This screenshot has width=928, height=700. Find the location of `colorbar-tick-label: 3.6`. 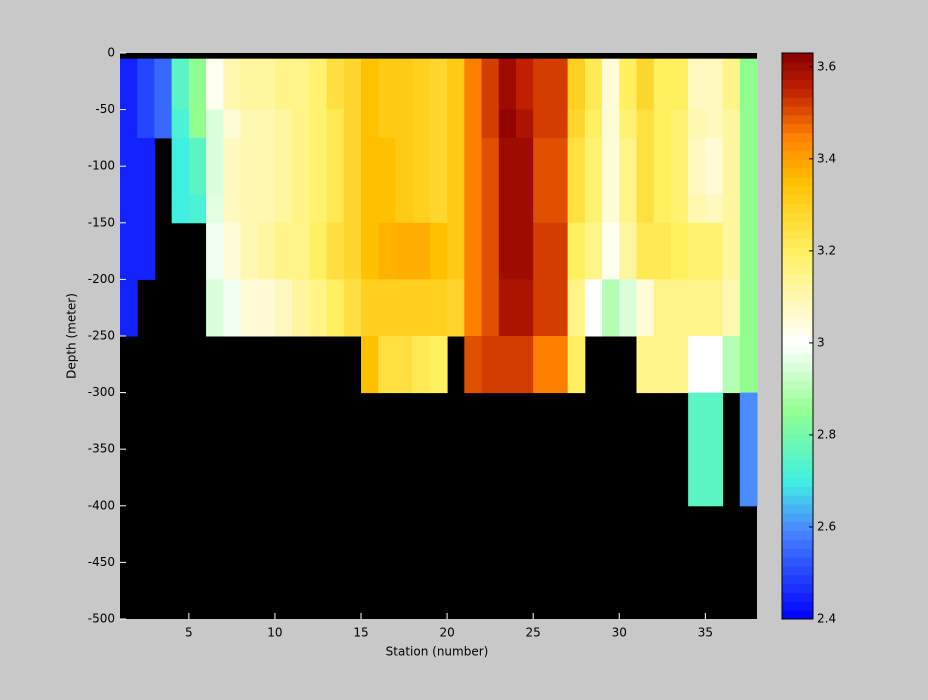

colorbar-tick-label: 3.6 is located at coordinates (826, 66).